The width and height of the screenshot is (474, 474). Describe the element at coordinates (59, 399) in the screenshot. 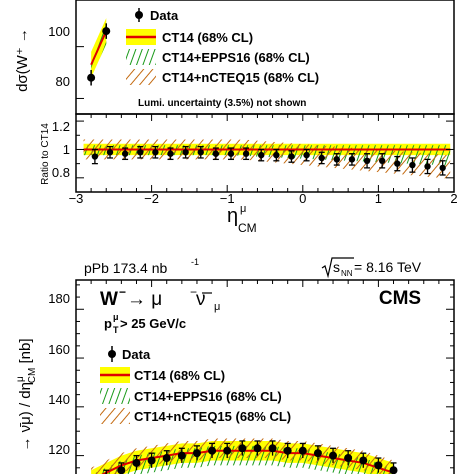

I see `wminus-ytick-140: 140` at that location.